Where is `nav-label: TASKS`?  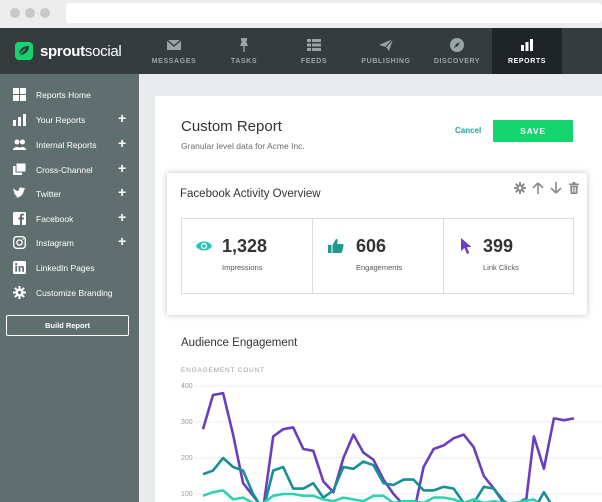 nav-label: TASKS is located at coordinates (244, 61).